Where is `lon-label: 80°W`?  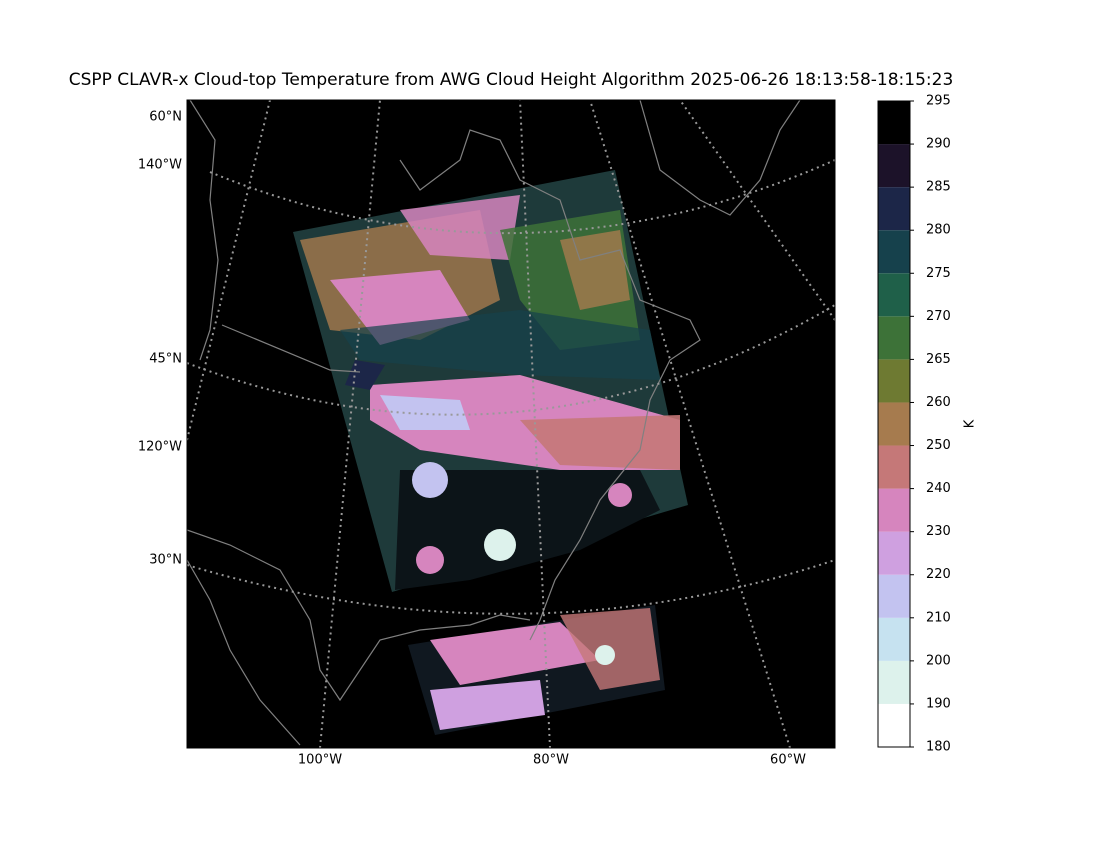
lon-label: 80°W is located at coordinates (551, 760).